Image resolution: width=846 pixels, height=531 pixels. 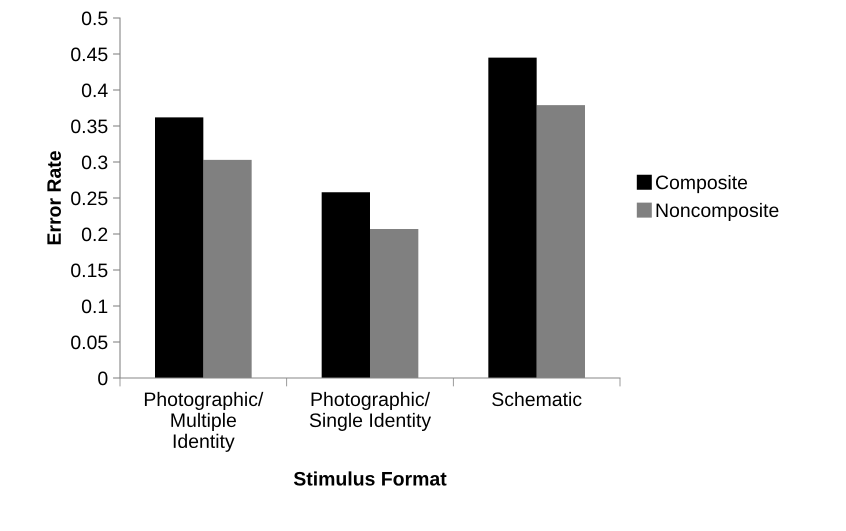 I want to click on x-tick-label: Photographic/ Single Identity, so click(x=371, y=411).